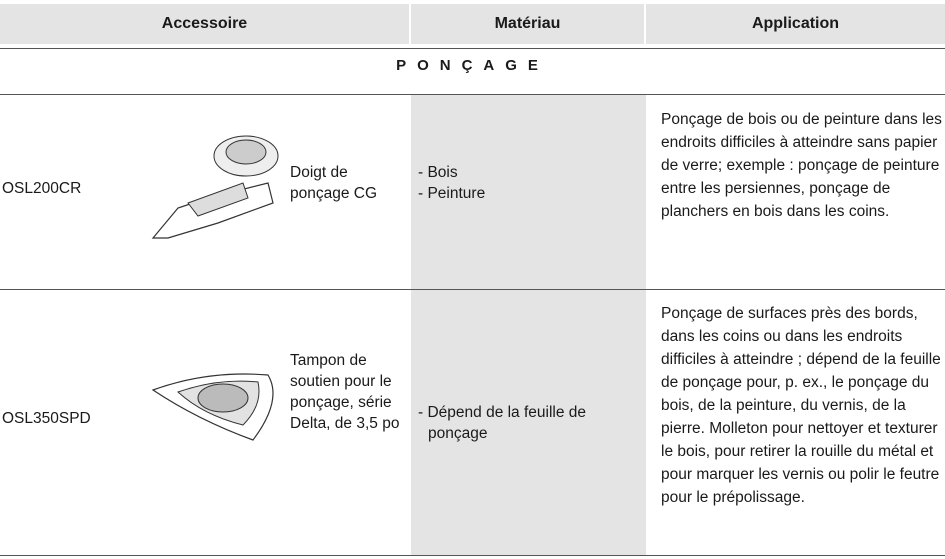  I want to click on materials: Bois Peinture, so click(528, 183).